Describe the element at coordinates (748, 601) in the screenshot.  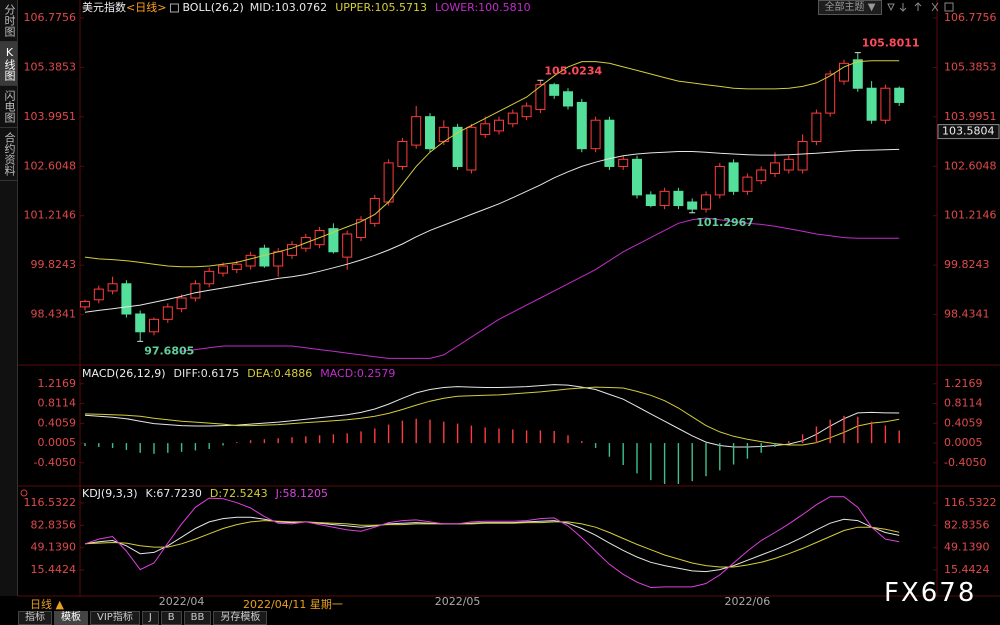
I see `x-tick-label: 2022/06` at that location.